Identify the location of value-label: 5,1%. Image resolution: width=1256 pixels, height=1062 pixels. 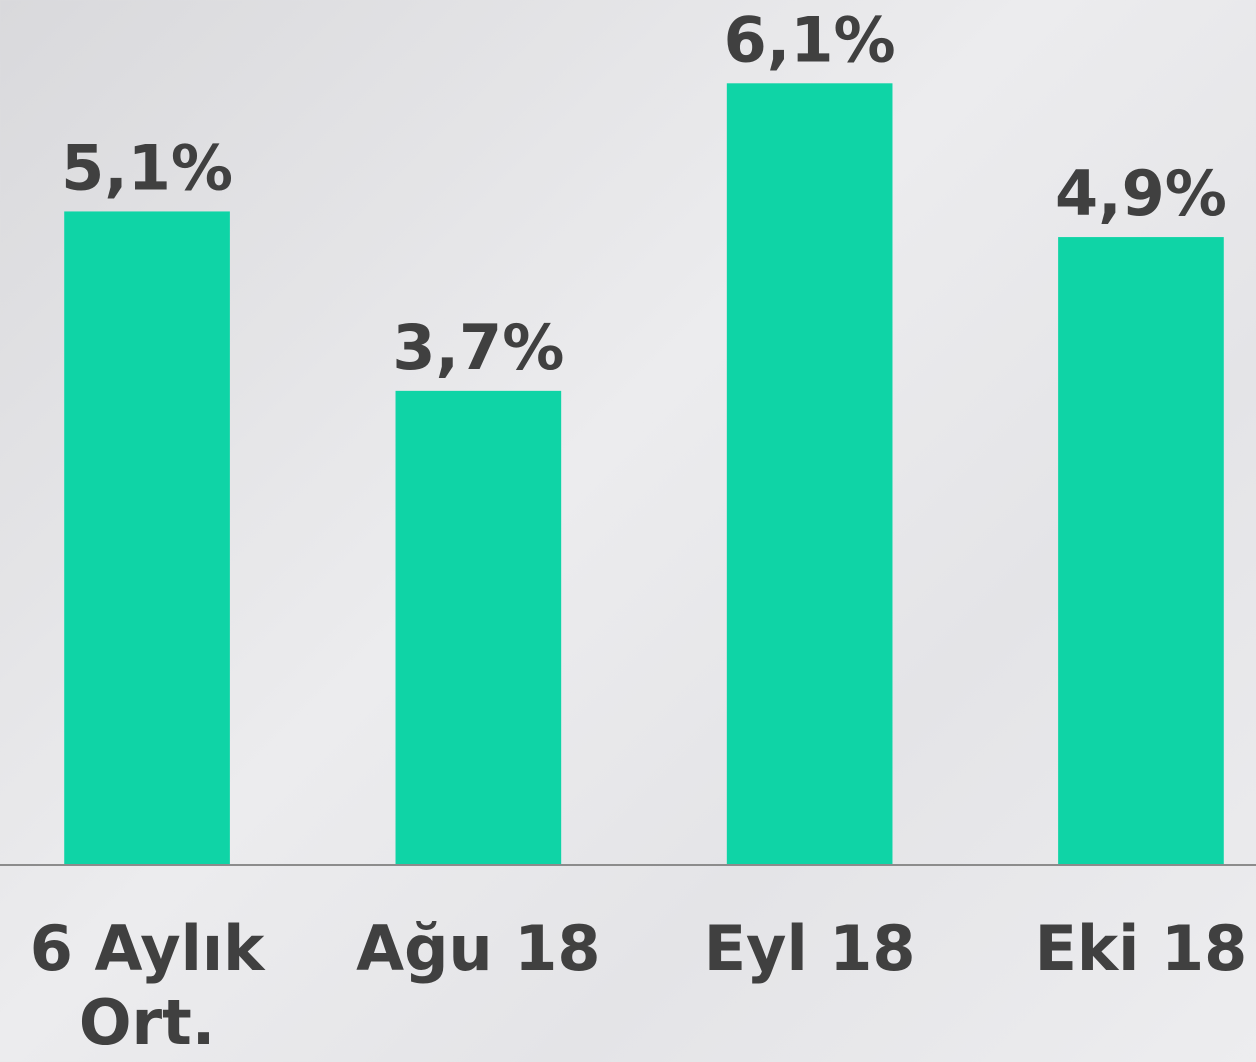
(147, 167).